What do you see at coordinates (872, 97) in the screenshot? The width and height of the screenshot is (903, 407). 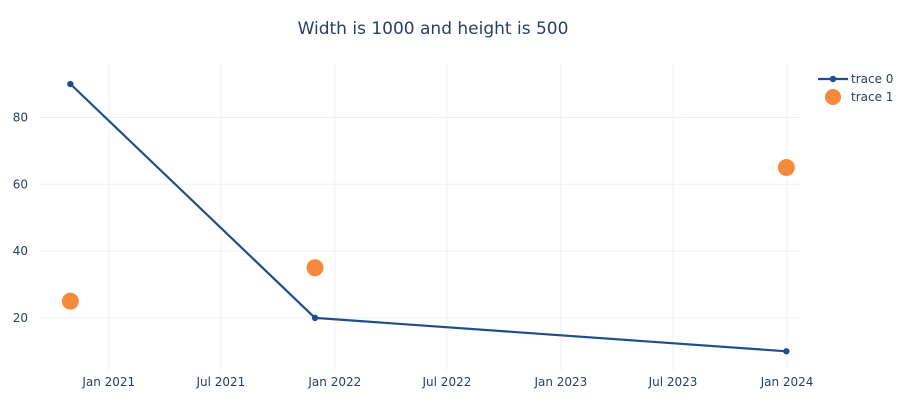 I see `legend-trace-1-label: trace 1` at bounding box center [872, 97].